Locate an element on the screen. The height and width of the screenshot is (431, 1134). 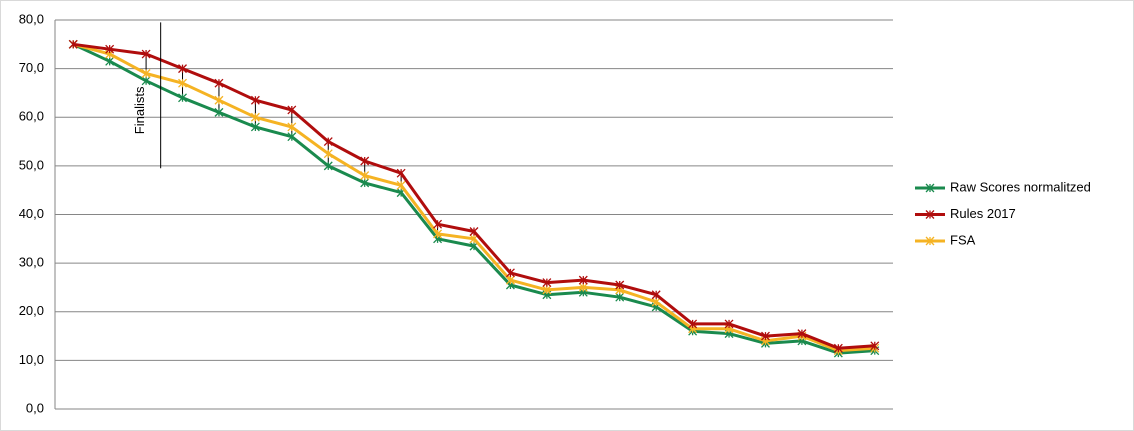
legend-label: Raw Scores normalitzed is located at coordinates (1020, 186).